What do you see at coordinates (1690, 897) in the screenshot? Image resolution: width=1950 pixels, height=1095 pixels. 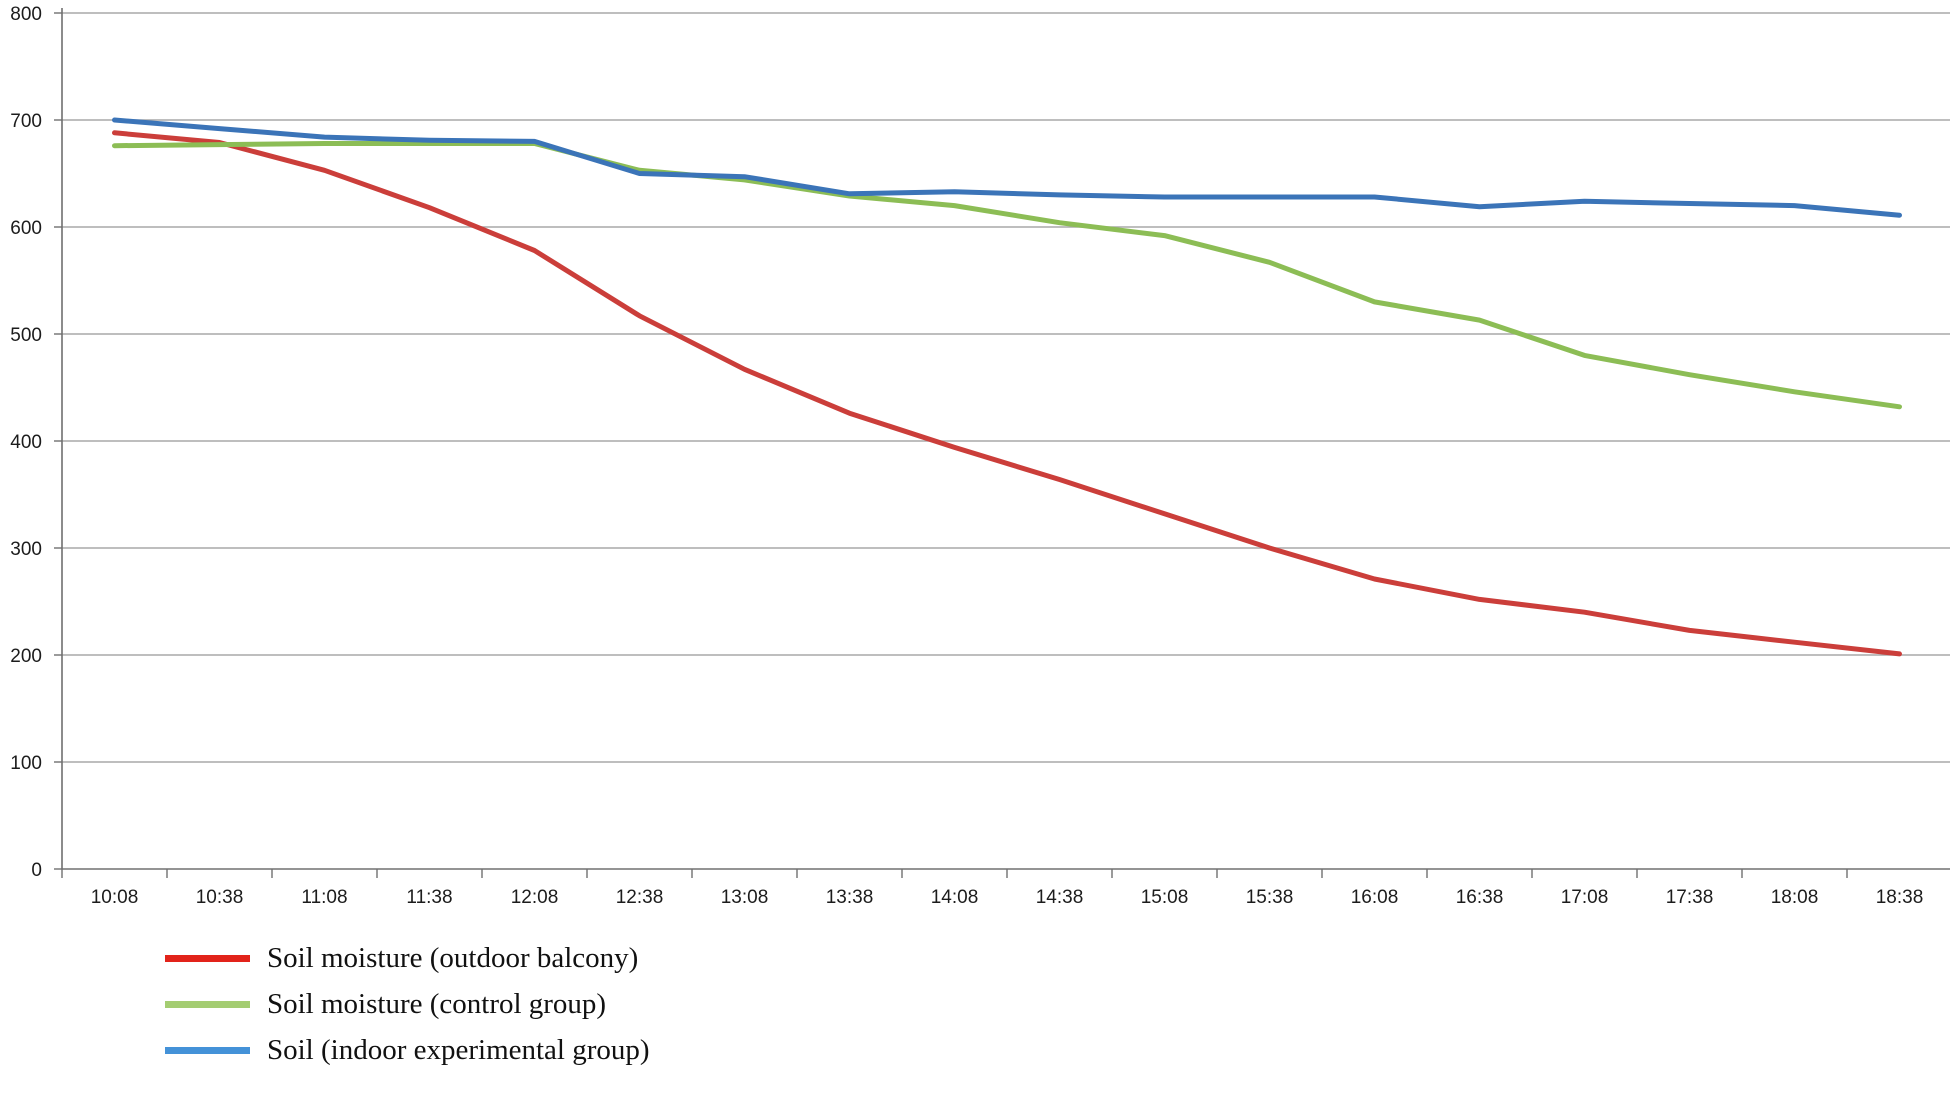 I see `x-axis-tick-label: 17:38` at bounding box center [1690, 897].